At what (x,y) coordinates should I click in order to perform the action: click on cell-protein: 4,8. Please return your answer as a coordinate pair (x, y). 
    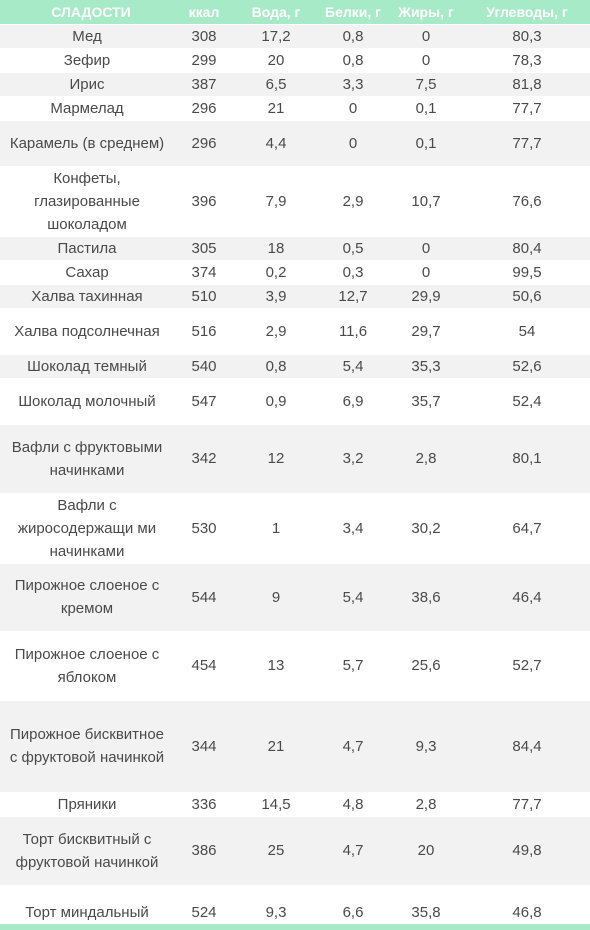
    Looking at the image, I should click on (353, 804).